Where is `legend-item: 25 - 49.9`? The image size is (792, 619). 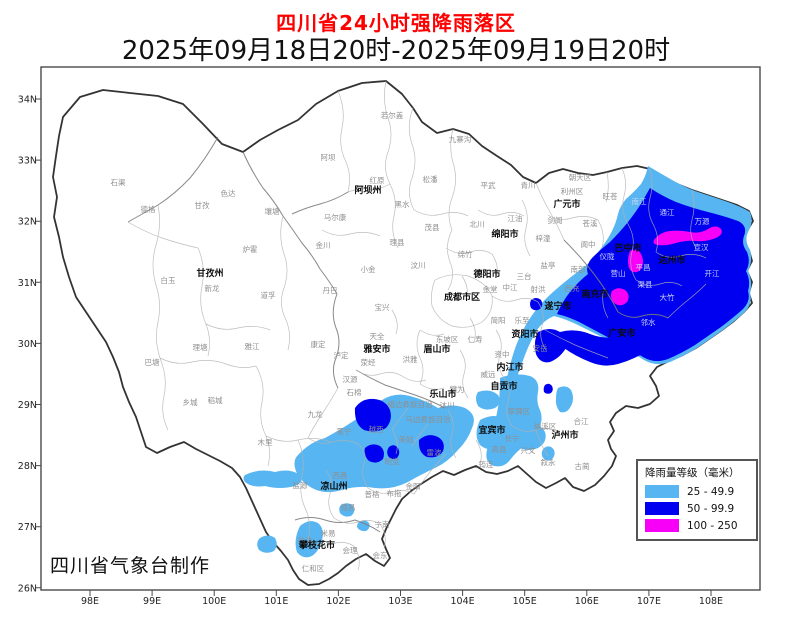 legend-item: 25 - 49.9 is located at coordinates (697, 491).